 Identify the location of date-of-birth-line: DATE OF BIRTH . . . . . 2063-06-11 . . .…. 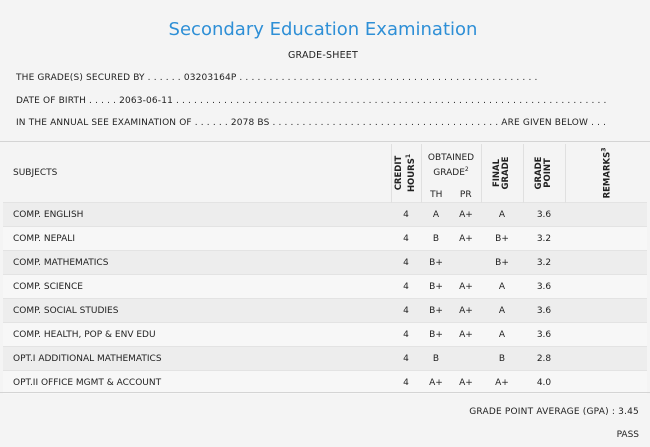
(311, 101).